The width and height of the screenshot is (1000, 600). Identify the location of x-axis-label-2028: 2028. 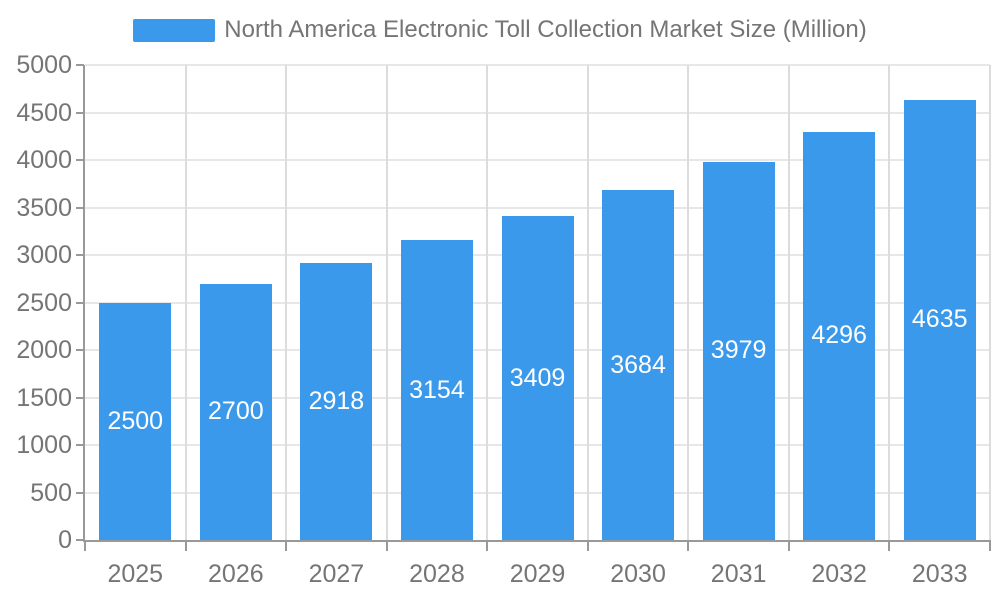
(437, 574).